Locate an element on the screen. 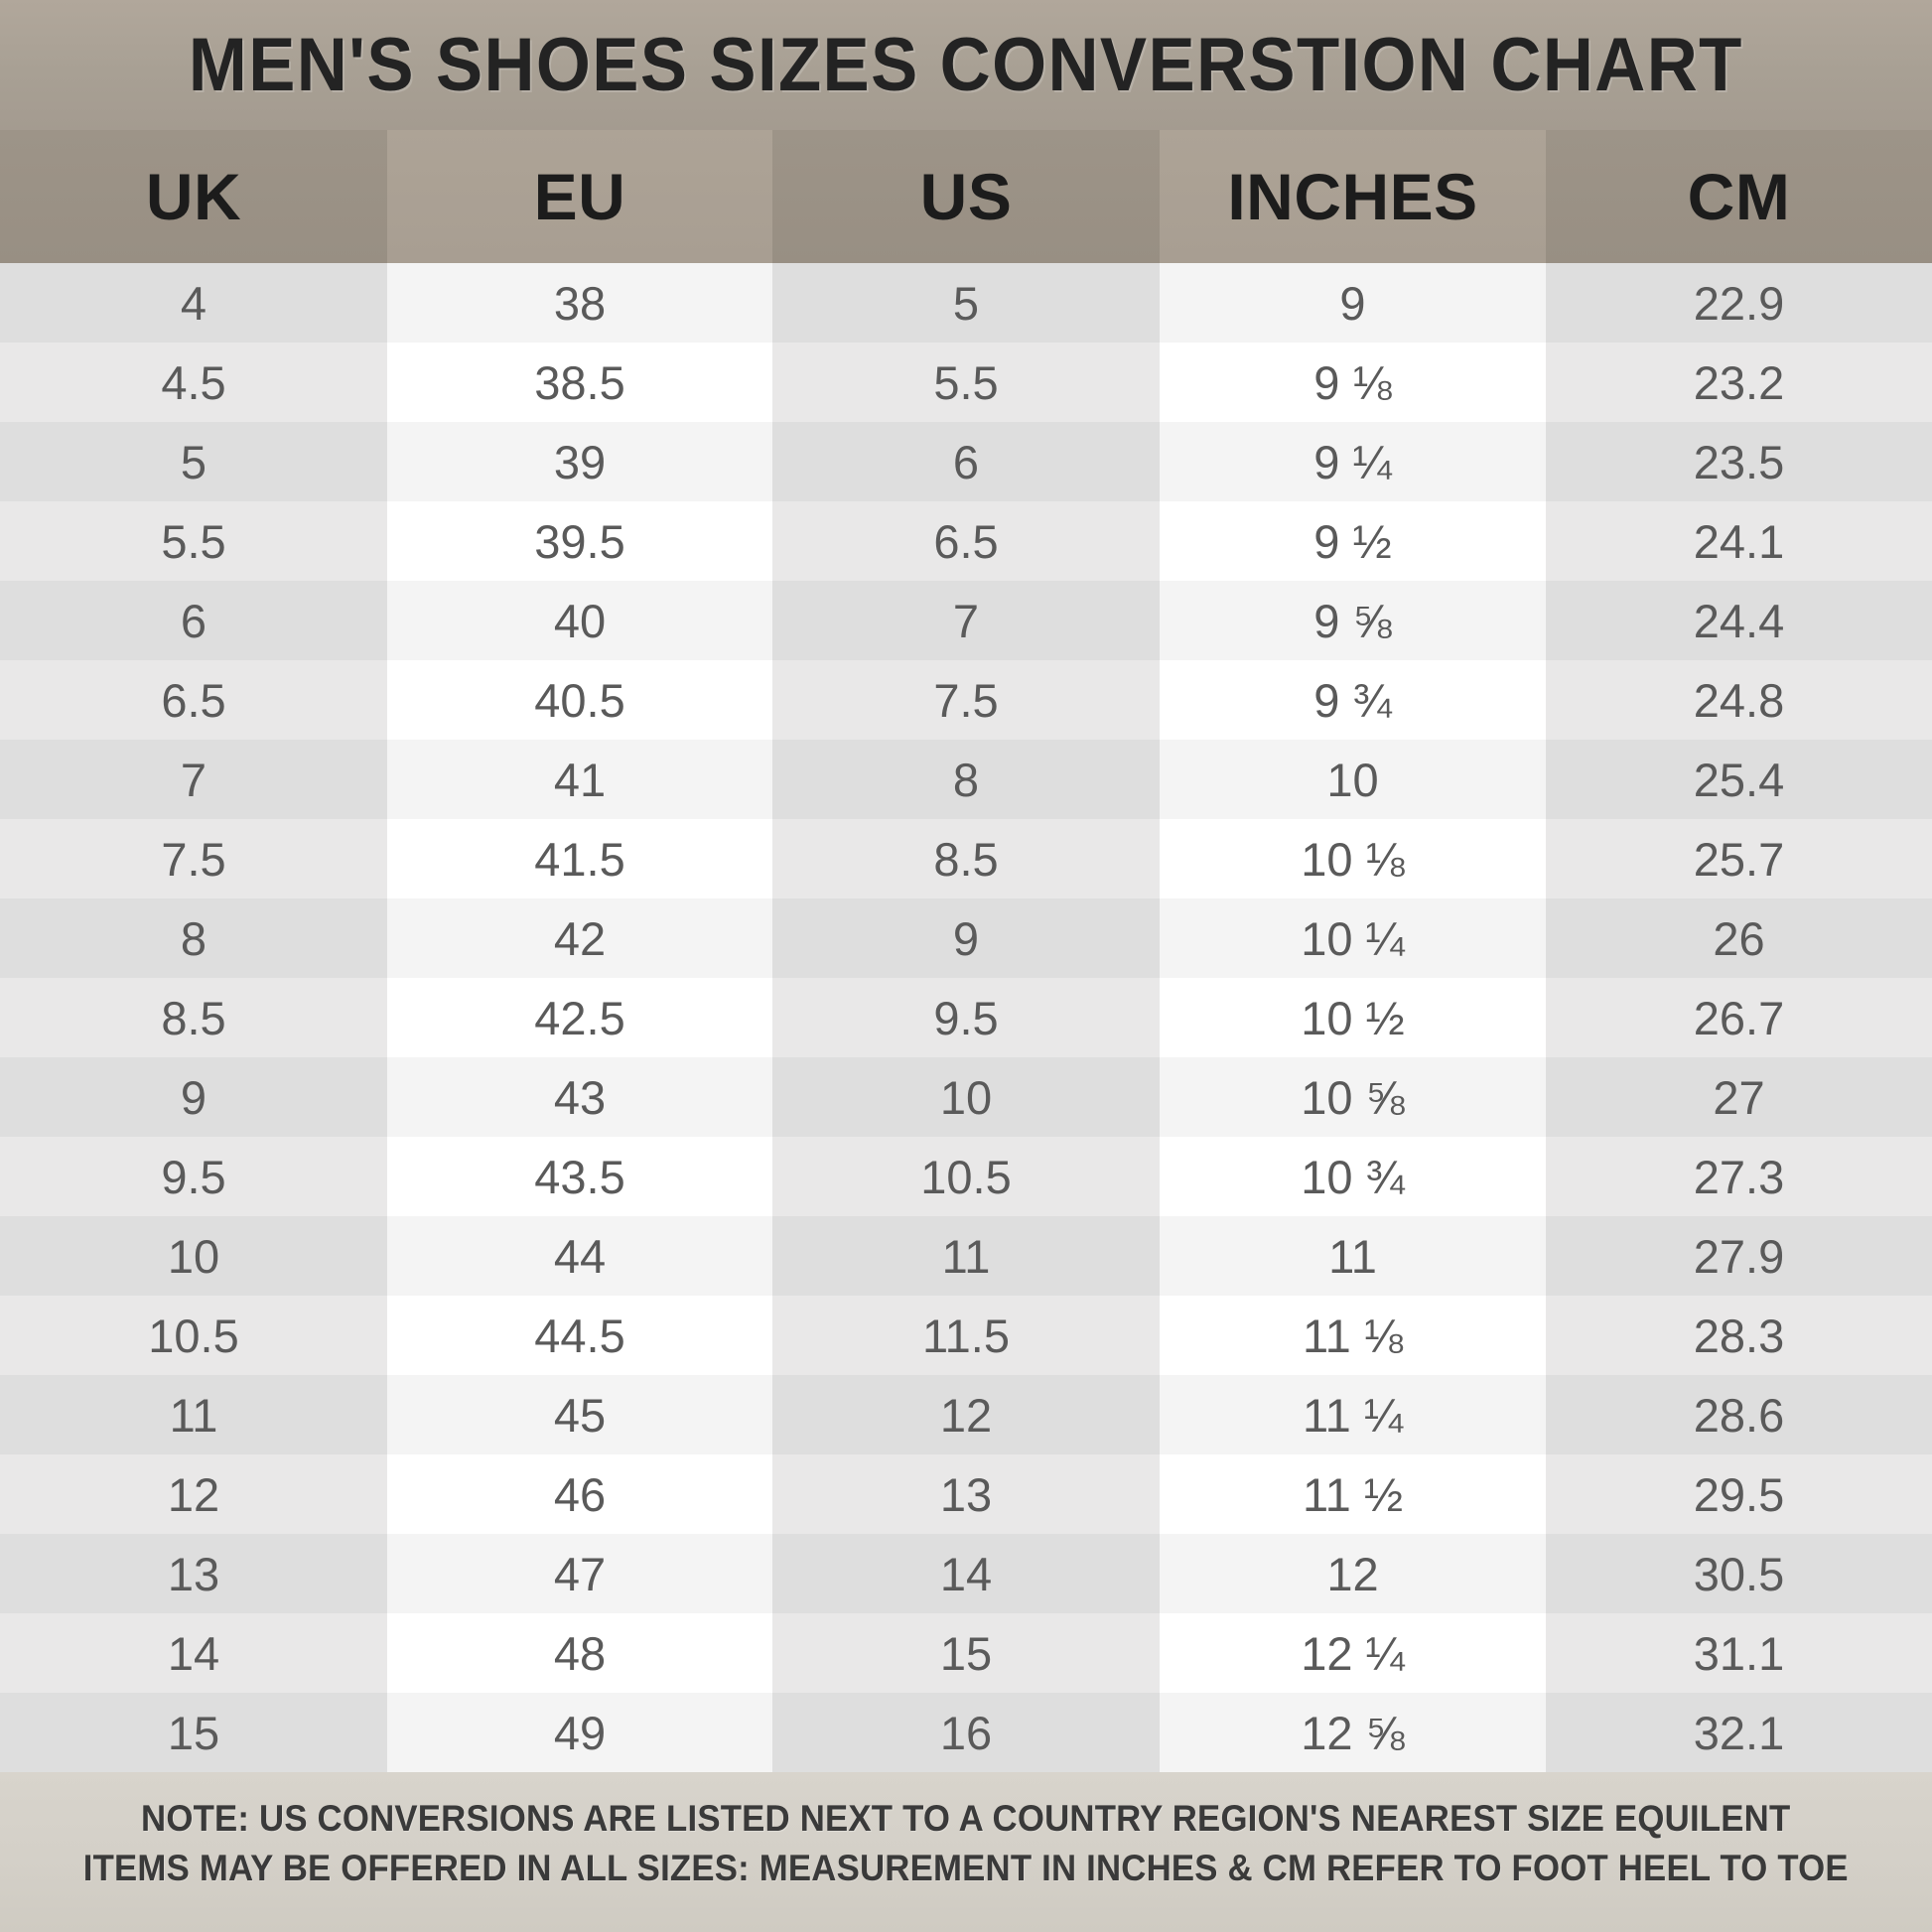 The width and height of the screenshot is (1932, 1932). column-header-eu: EU is located at coordinates (580, 197).